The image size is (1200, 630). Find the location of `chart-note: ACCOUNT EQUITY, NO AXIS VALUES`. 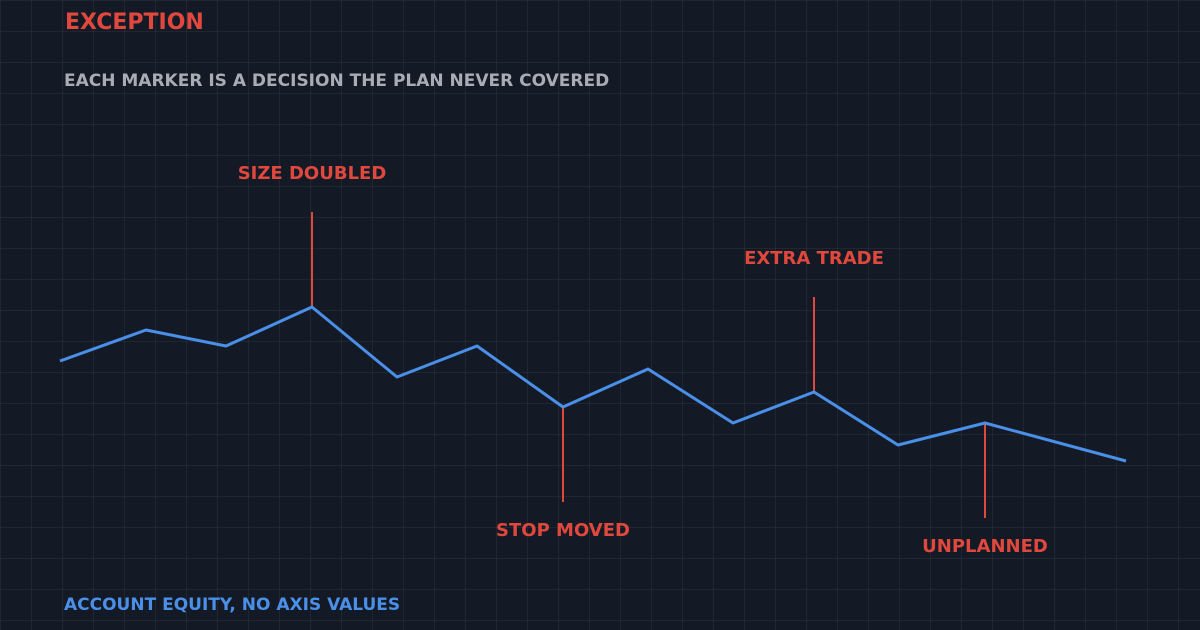

chart-note: ACCOUNT EQUITY, NO AXIS VALUES is located at coordinates (232, 605).